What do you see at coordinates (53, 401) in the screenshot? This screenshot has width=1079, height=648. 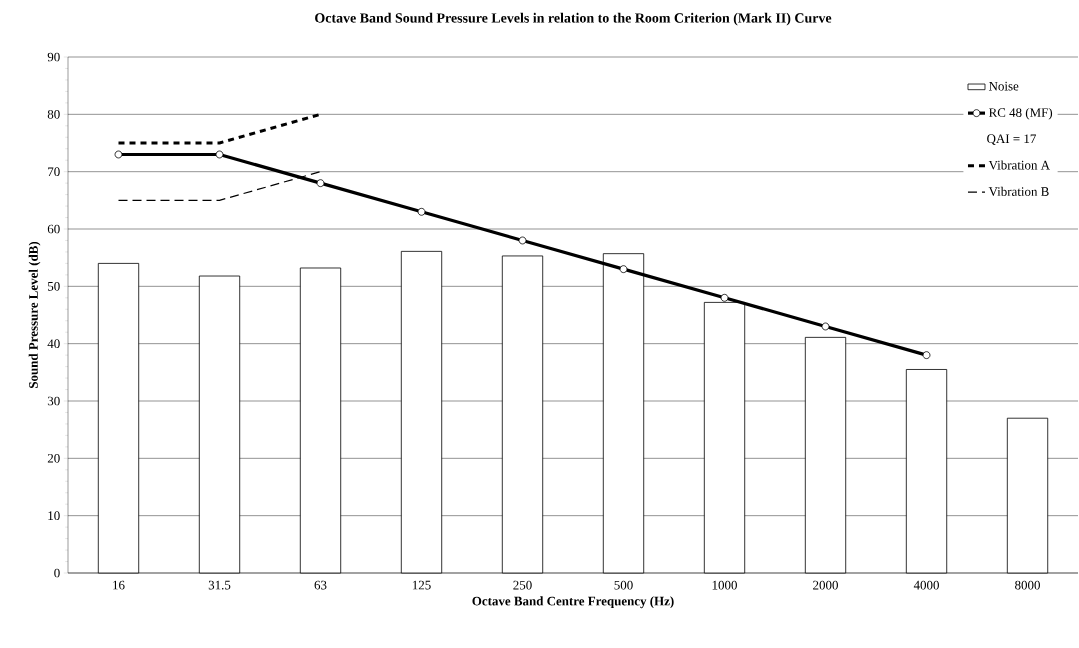 I see `y-tick-label: 30` at bounding box center [53, 401].